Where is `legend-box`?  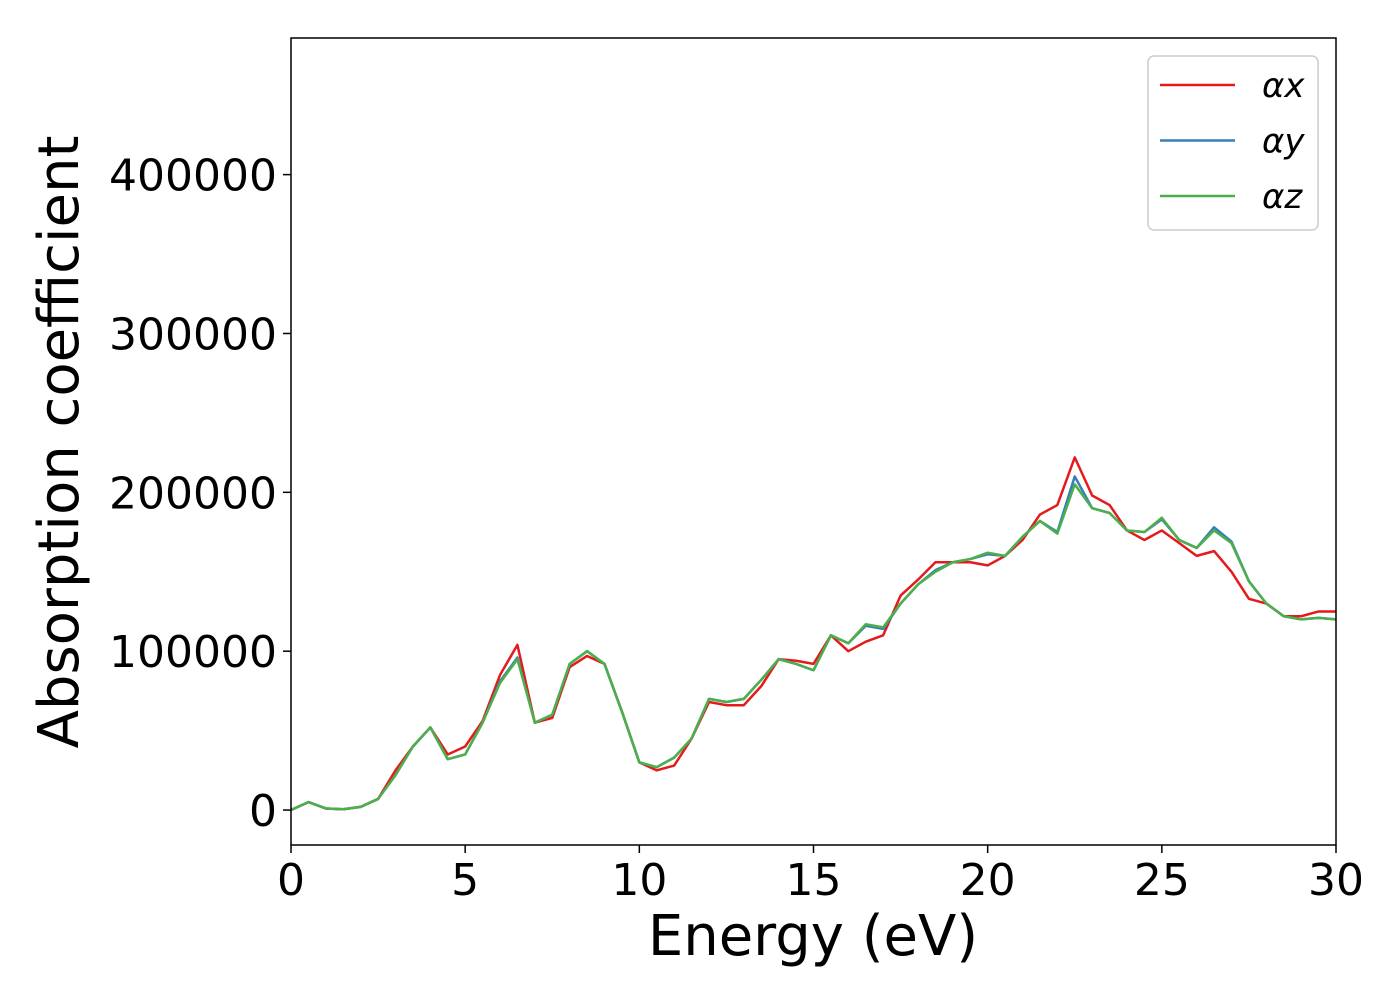 legend-box is located at coordinates (1233, 143).